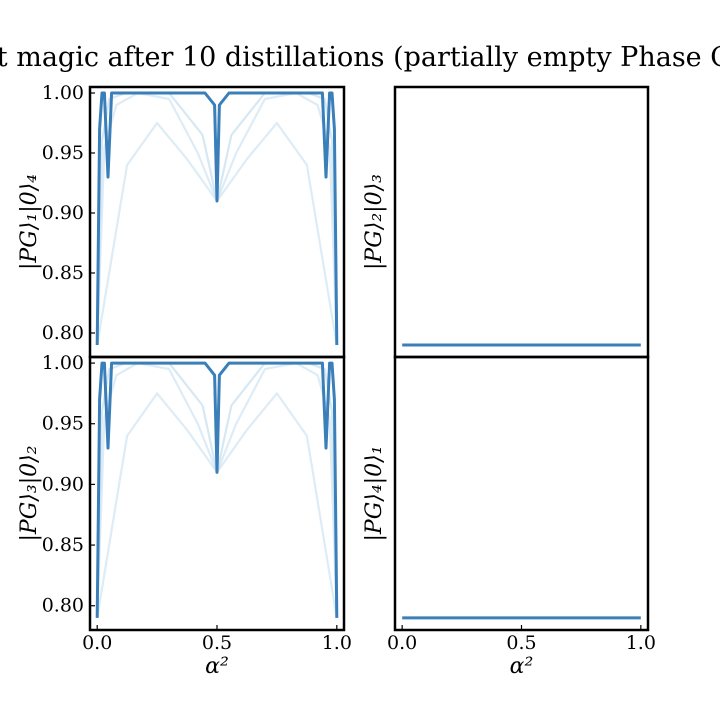  I want to click on panel-bottom-left-curves, so click(217, 490).